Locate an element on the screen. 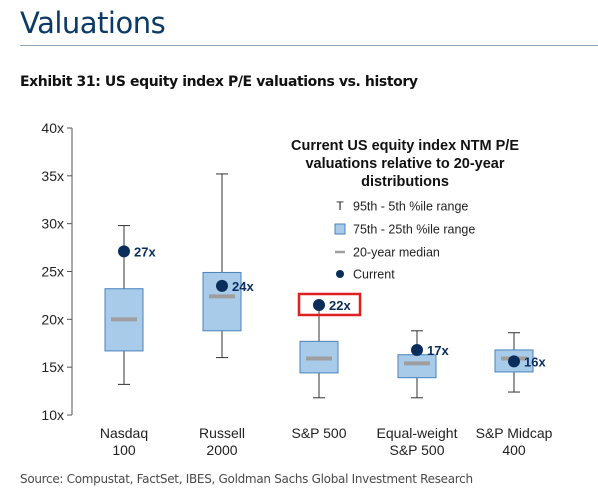 The image size is (598, 501). x-category-label: 400 is located at coordinates (514, 450).